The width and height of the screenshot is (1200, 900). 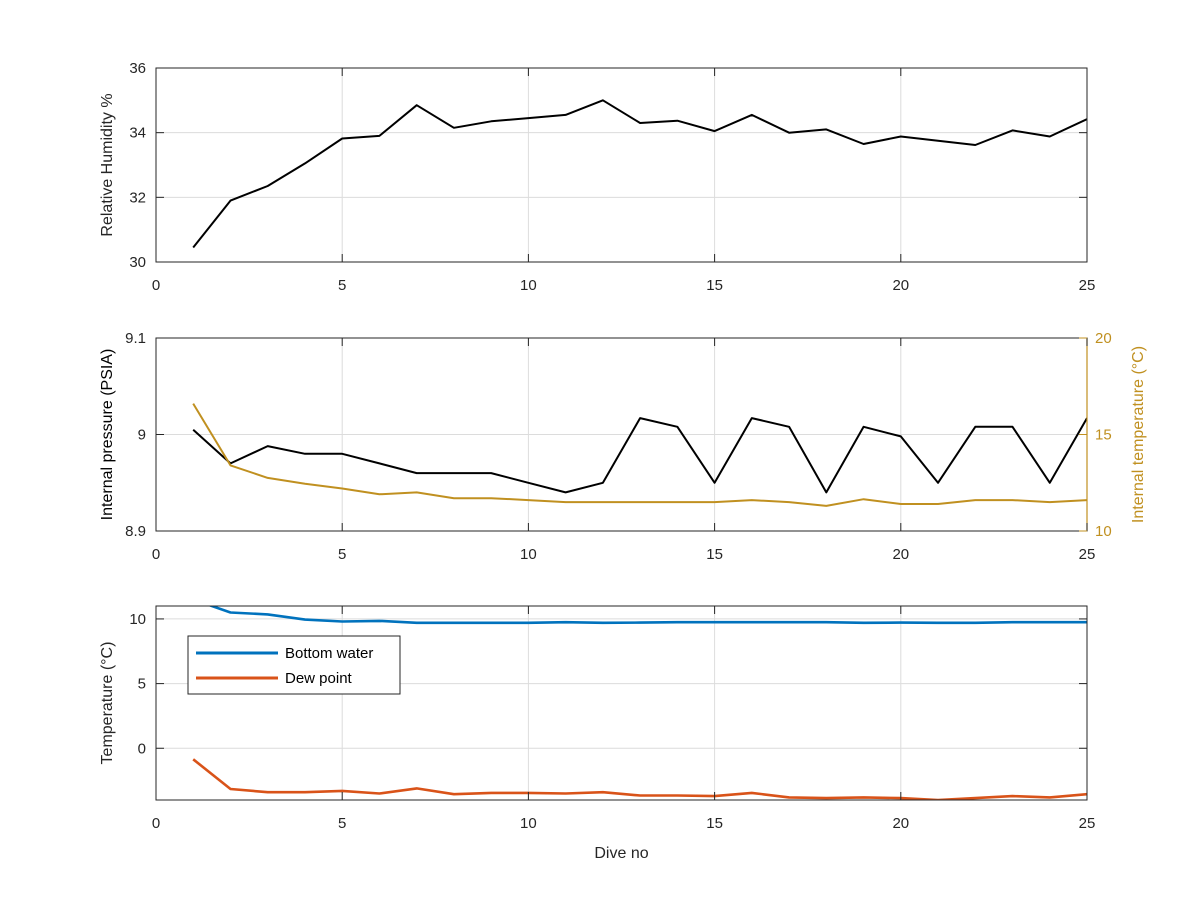 I want to click on y2-tick-label: 10, so click(x=1103, y=531).